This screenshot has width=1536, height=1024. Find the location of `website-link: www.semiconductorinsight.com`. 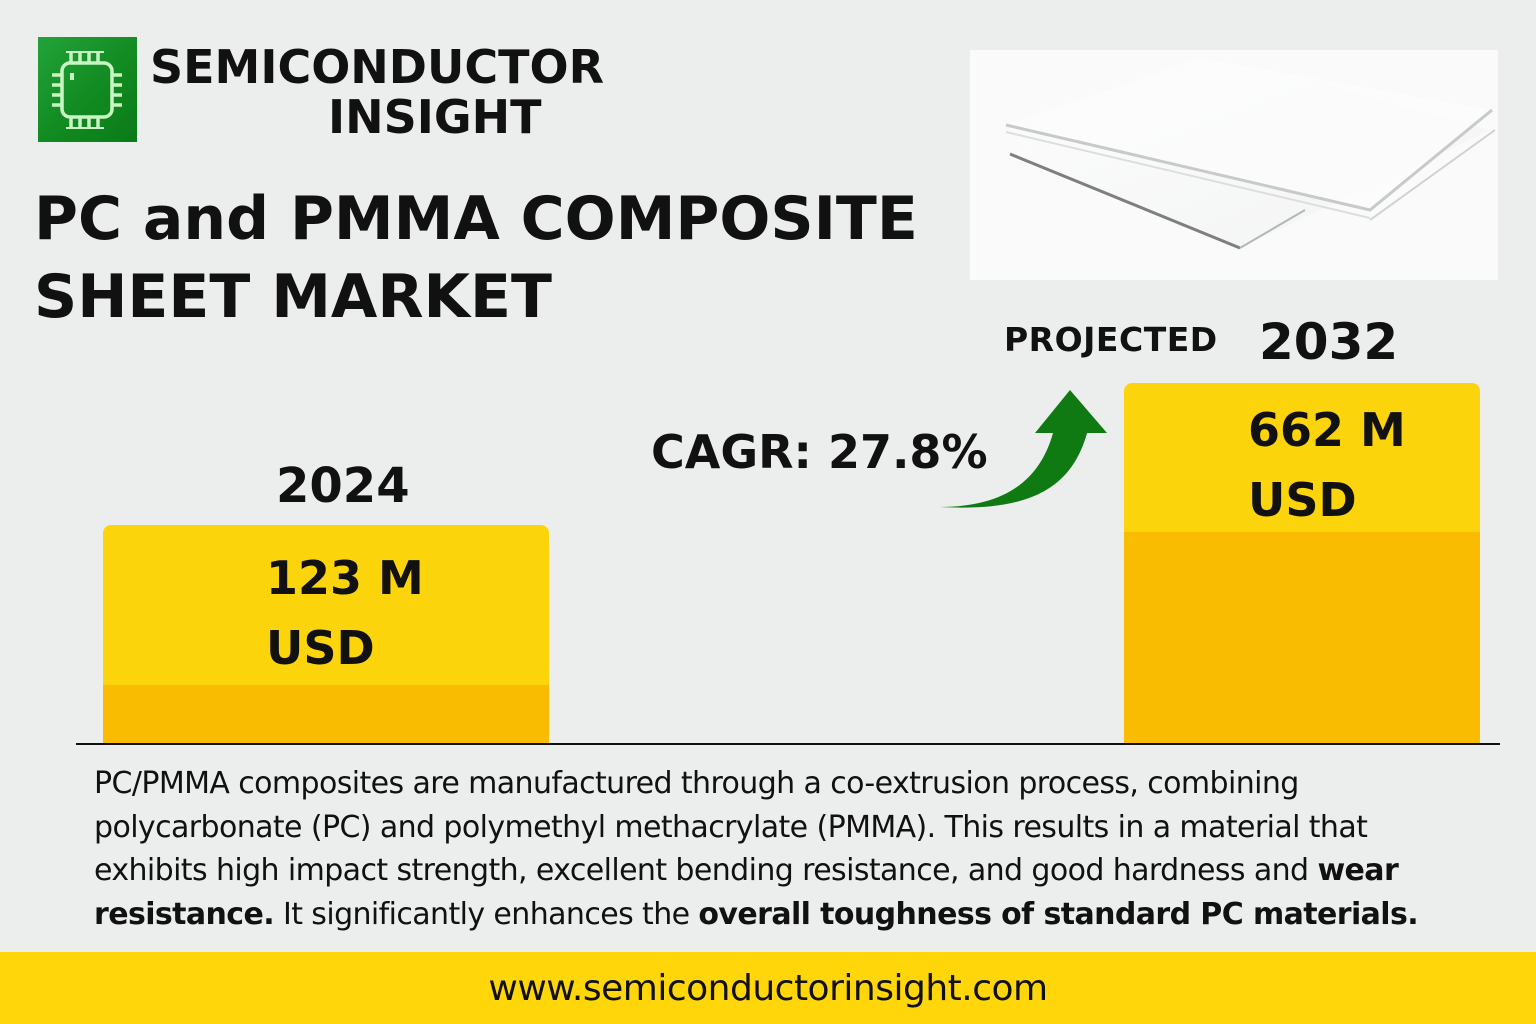

website-link: www.semiconductorinsight.com is located at coordinates (768, 988).